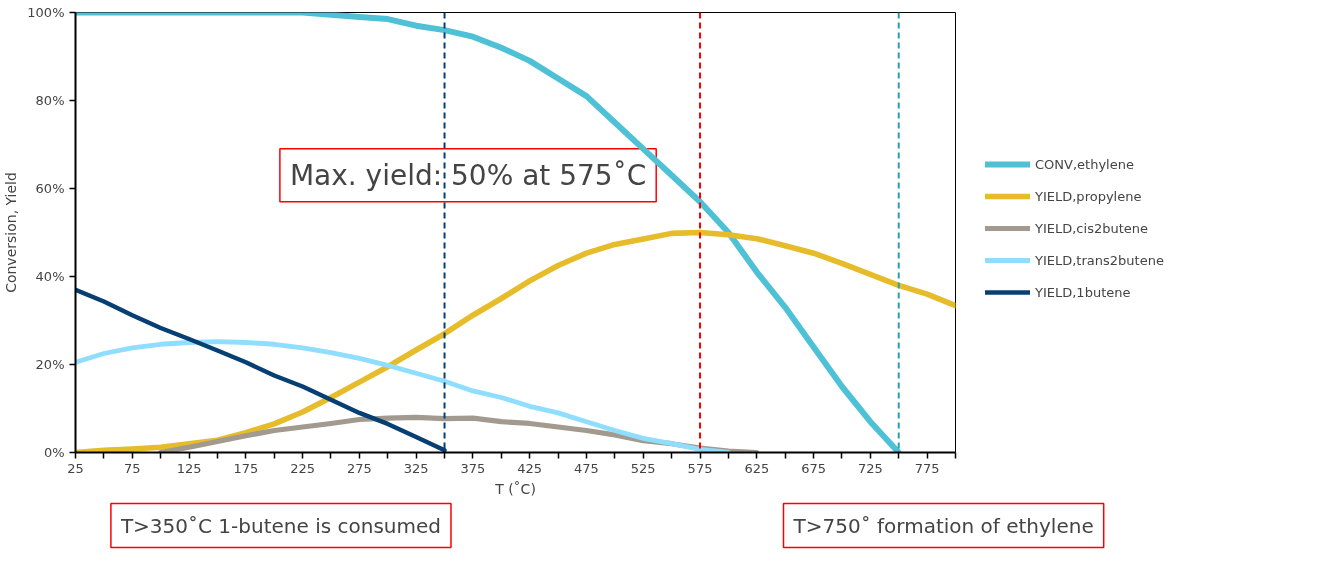 Image resolution: width=1320 pixels, height=577 pixels. What do you see at coordinates (359, 468) in the screenshot?
I see `x-tick-label: 275` at bounding box center [359, 468].